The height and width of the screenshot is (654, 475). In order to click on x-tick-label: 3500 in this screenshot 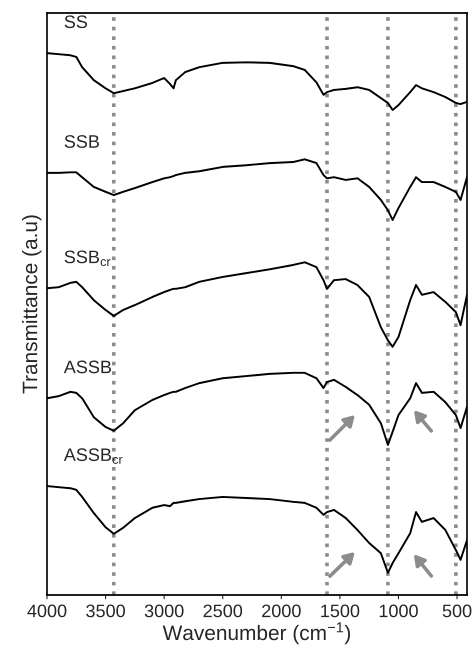, I will do `click(105, 611)`.